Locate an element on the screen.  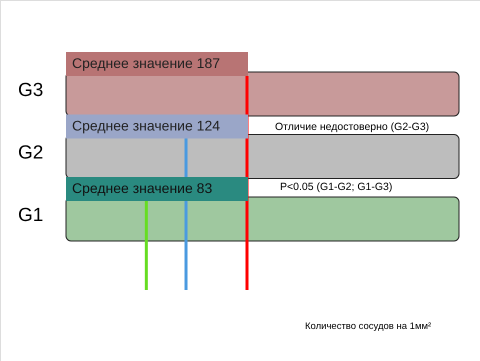
text: Отличие недостоверно (G2-G3) is located at coordinates (352, 127).